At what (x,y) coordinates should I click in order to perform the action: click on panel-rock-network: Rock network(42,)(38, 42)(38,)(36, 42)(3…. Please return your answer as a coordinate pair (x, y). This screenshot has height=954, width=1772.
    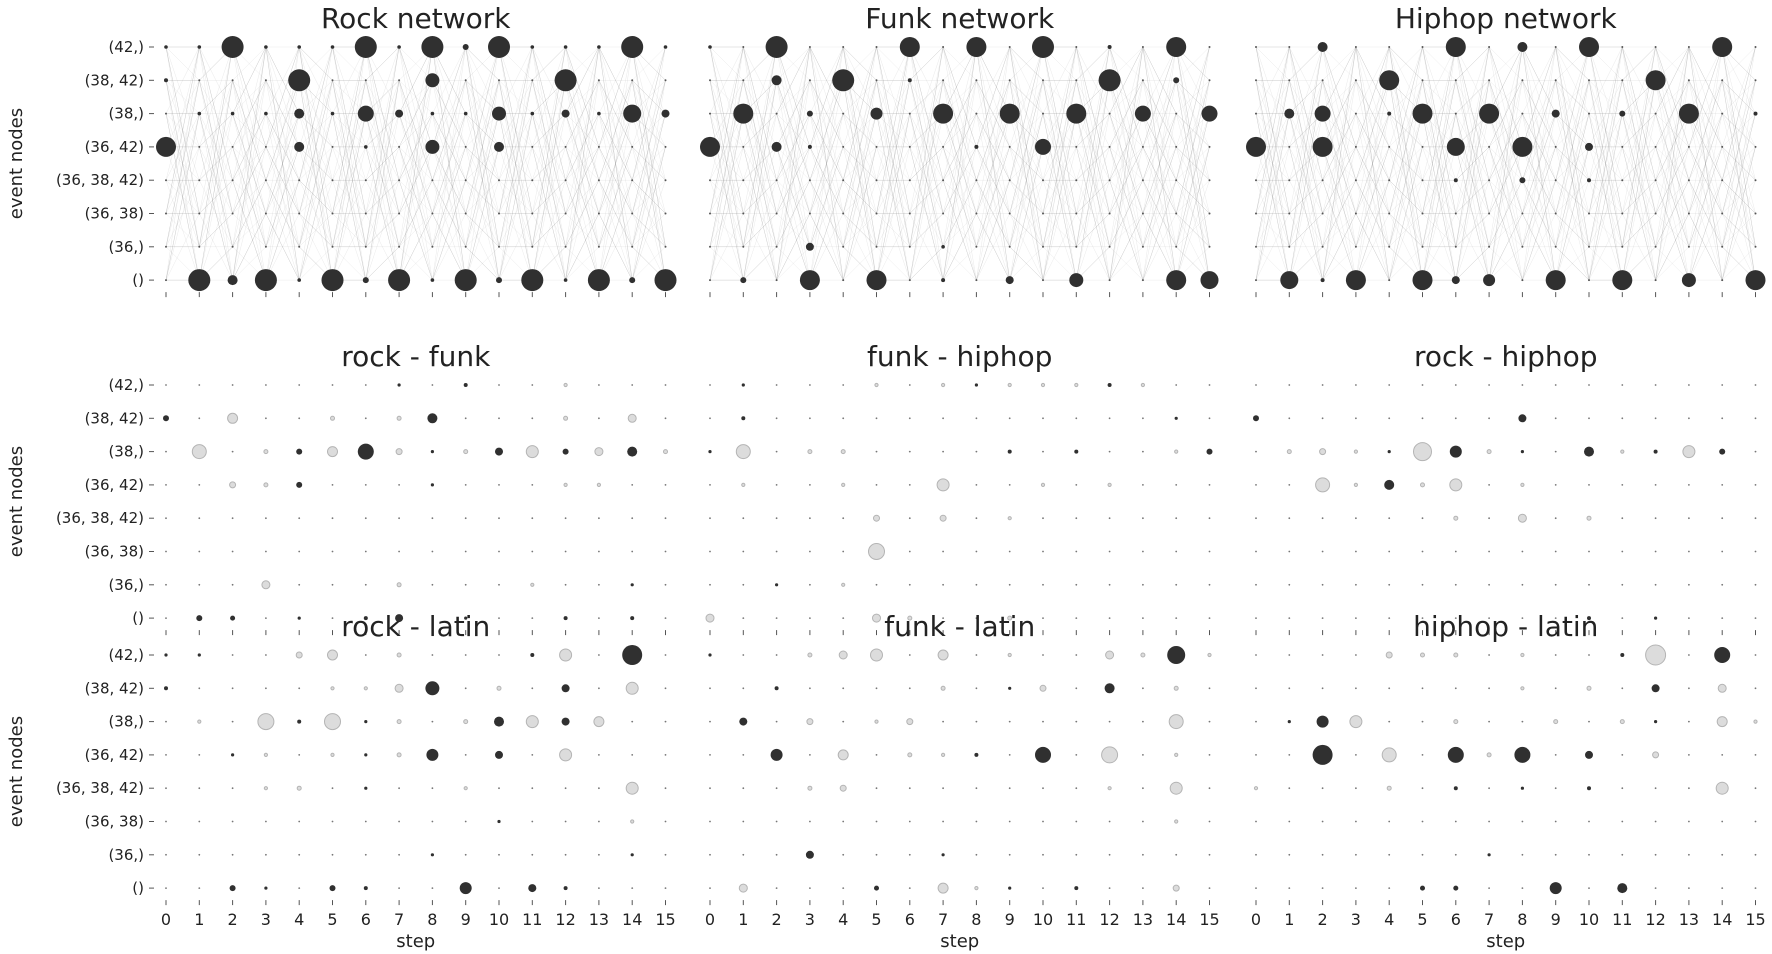
    Looking at the image, I should click on (341, 150).